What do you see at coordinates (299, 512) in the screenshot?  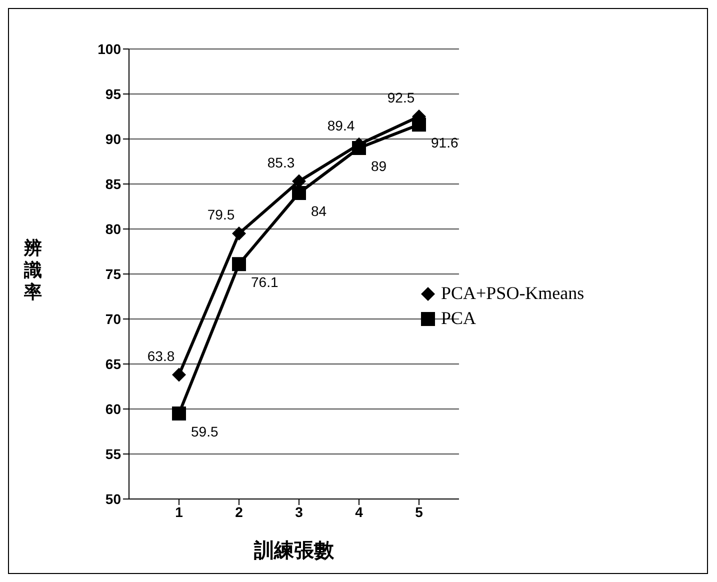 I see `x-tick-label: 3` at bounding box center [299, 512].